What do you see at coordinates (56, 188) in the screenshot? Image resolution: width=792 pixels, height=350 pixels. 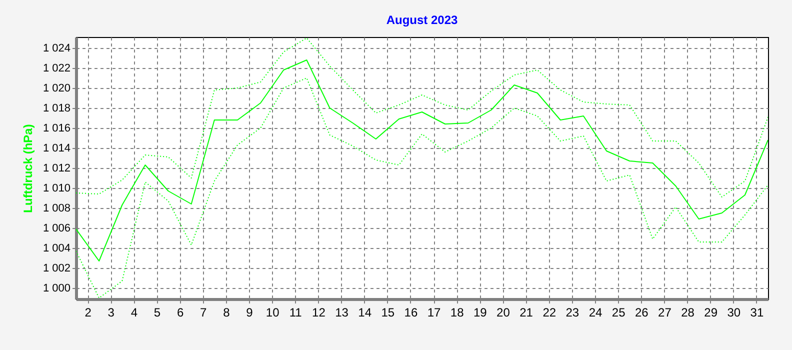 I see `y-tick-label: 1 010` at bounding box center [56, 188].